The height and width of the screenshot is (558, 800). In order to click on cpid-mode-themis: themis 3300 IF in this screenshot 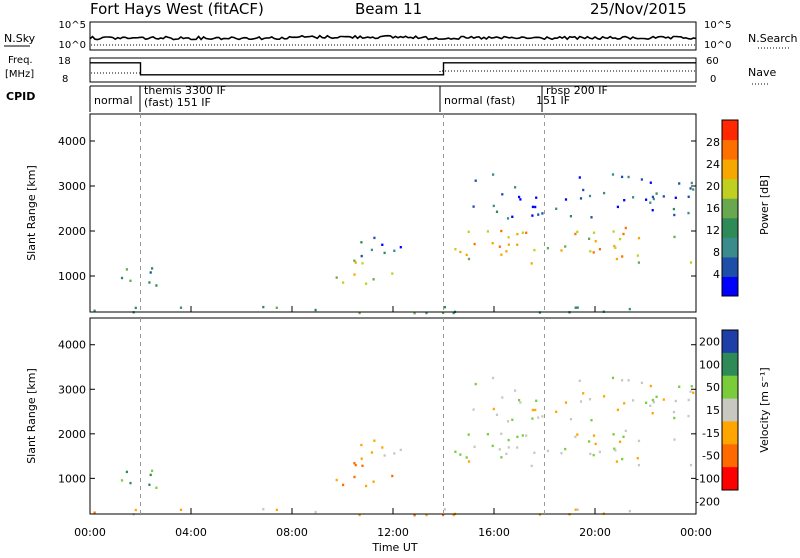, I will do `click(185, 90)`.